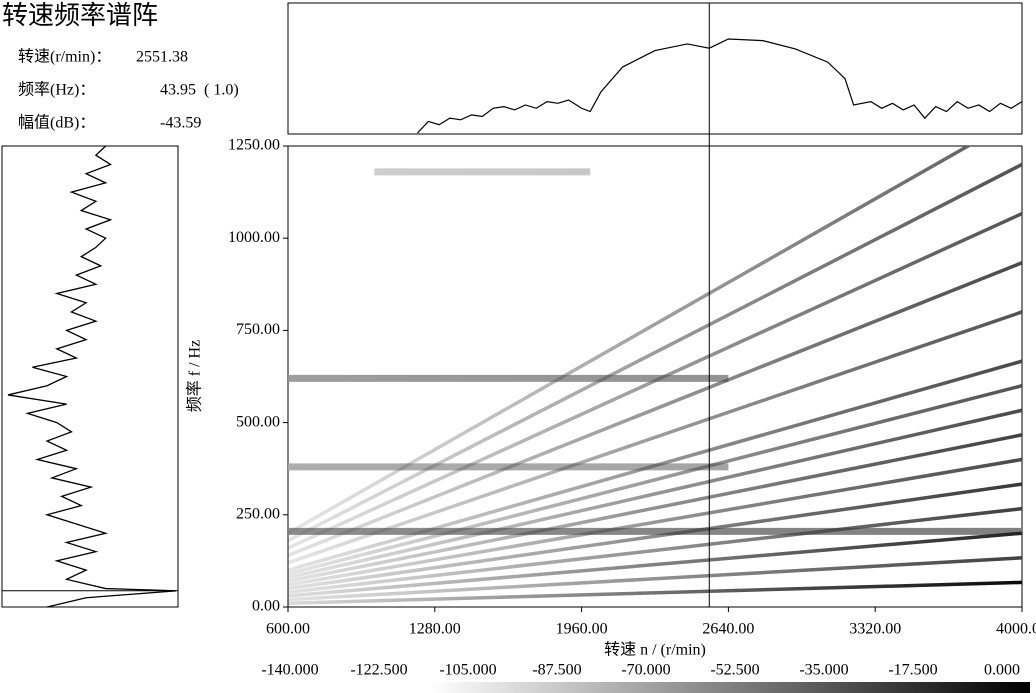  What do you see at coordinates (80, 15) in the screenshot?
I see `chart-title: 转速频率谱阵` at bounding box center [80, 15].